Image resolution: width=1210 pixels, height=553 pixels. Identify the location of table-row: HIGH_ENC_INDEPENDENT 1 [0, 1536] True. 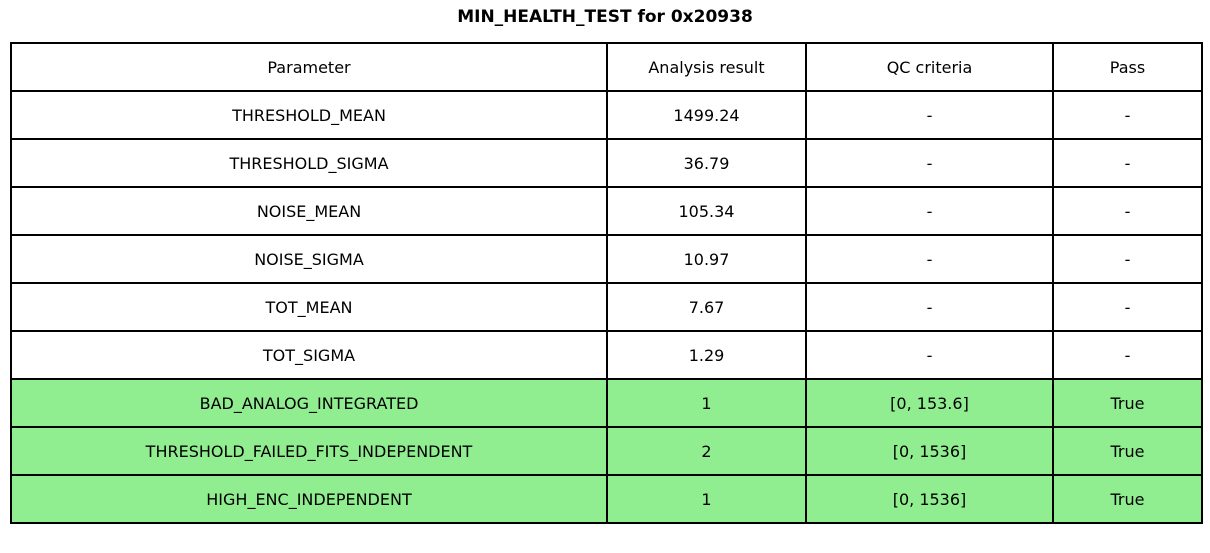
(606, 499).